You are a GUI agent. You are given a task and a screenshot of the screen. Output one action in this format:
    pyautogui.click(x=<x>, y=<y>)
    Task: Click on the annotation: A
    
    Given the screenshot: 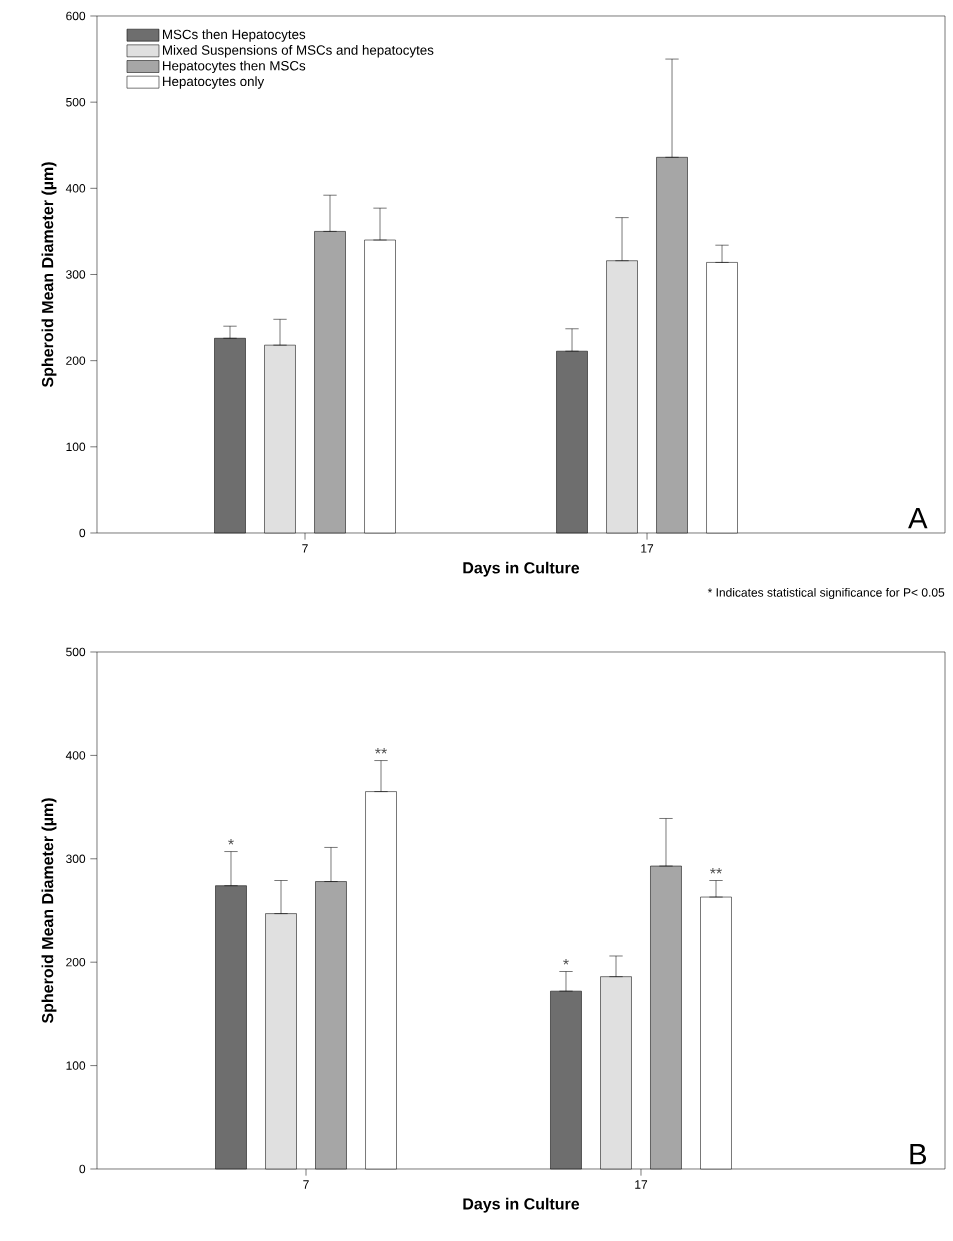 What is the action you would take?
    pyautogui.click(x=918, y=518)
    